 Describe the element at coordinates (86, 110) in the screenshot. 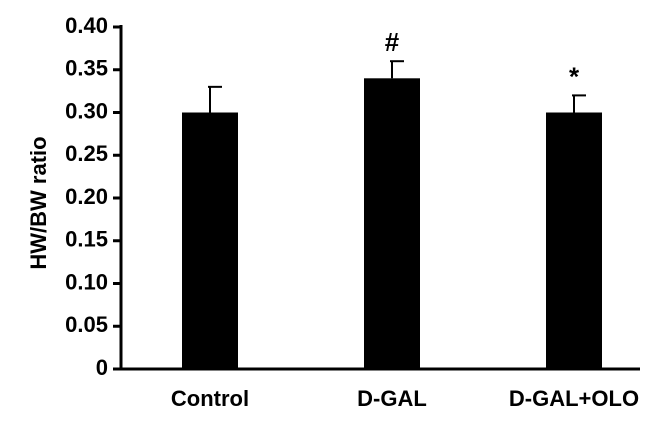

I see `y-tick-label: 0.30` at that location.